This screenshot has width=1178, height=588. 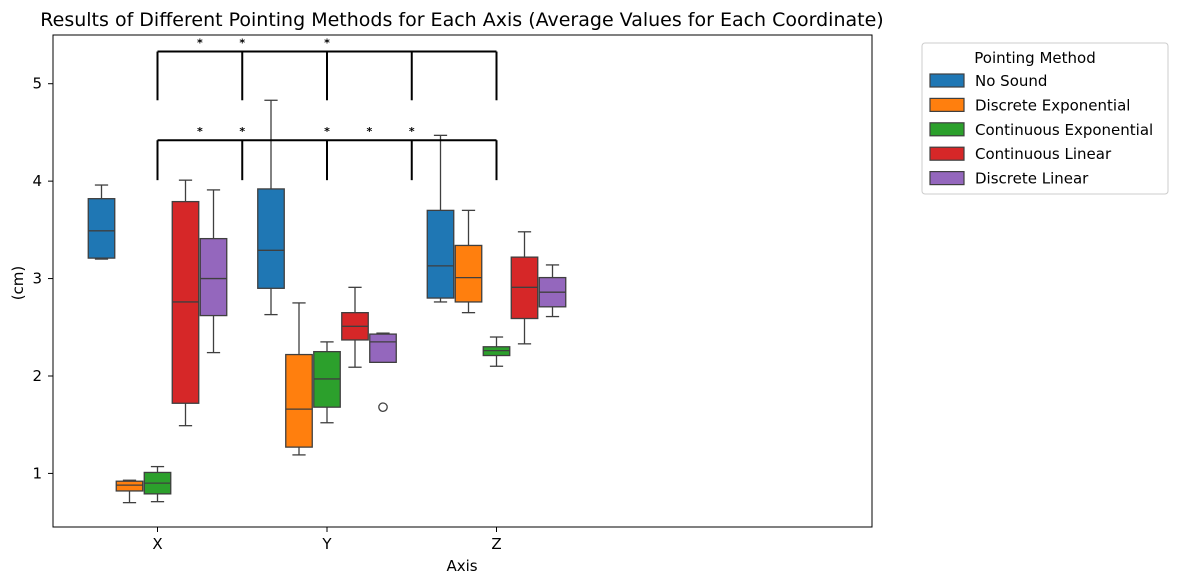 I want to click on x-axis-label: Axis, so click(x=461, y=566).